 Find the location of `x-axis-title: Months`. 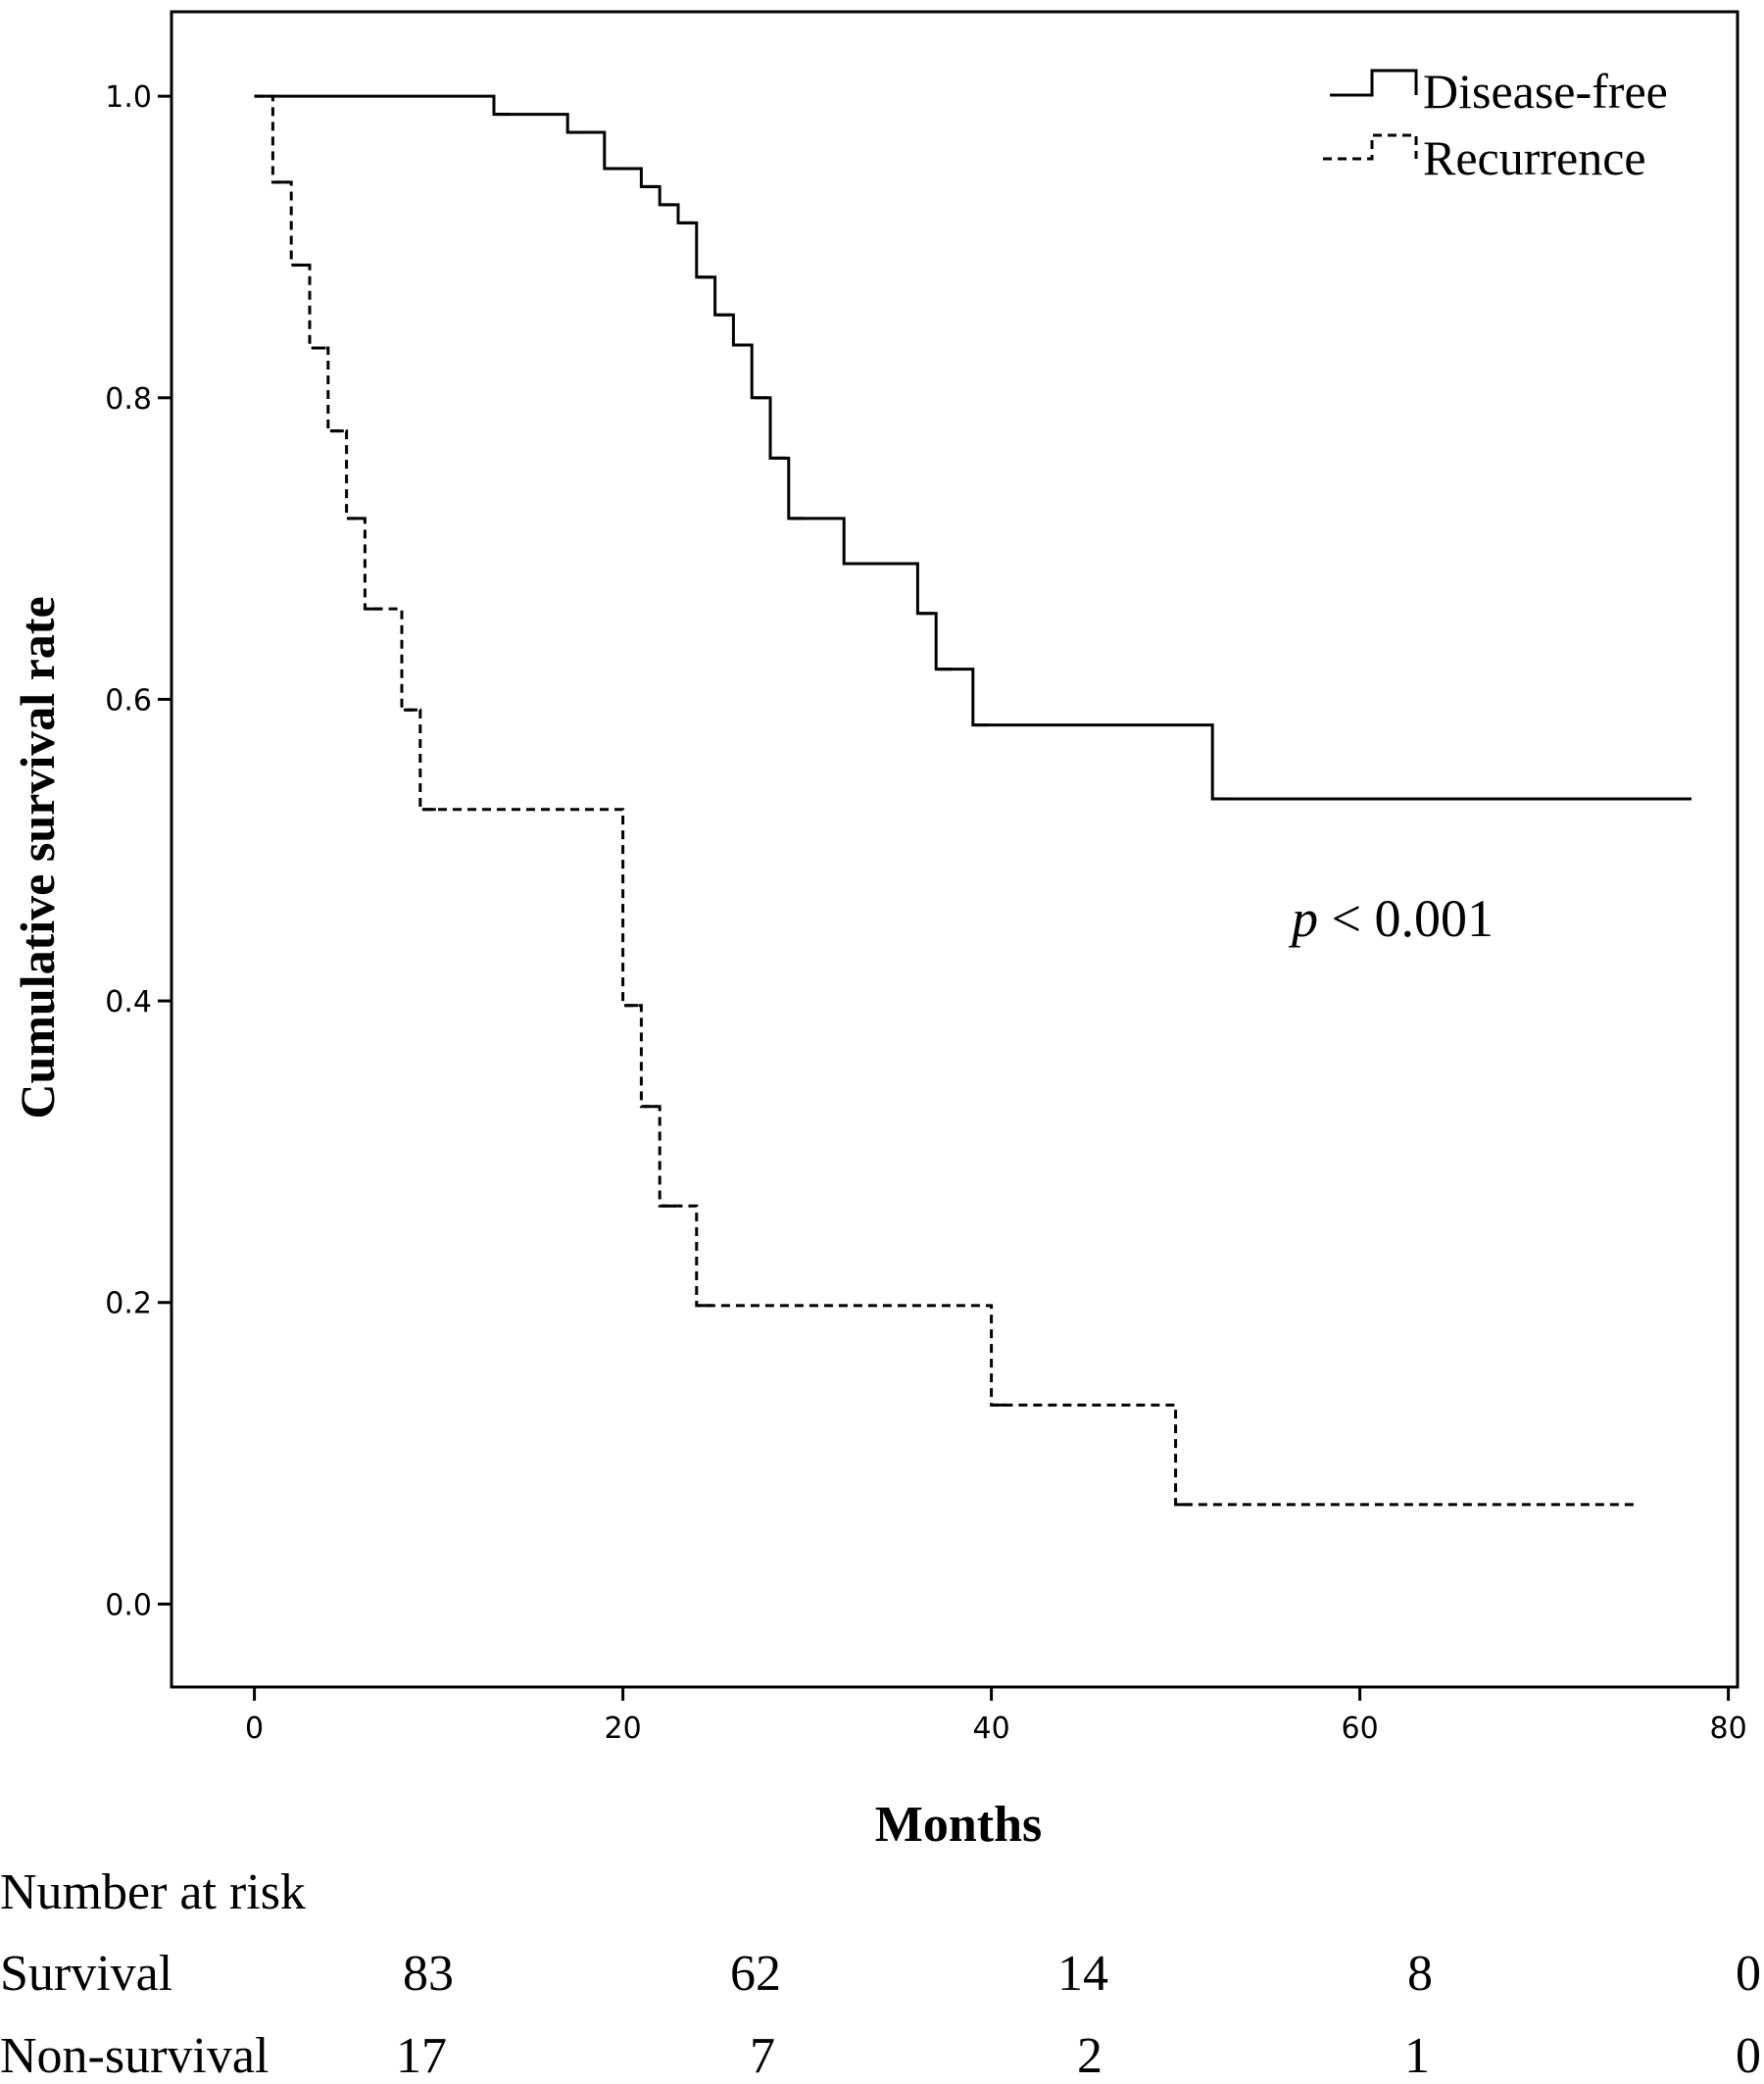

x-axis-title: Months is located at coordinates (958, 1825).